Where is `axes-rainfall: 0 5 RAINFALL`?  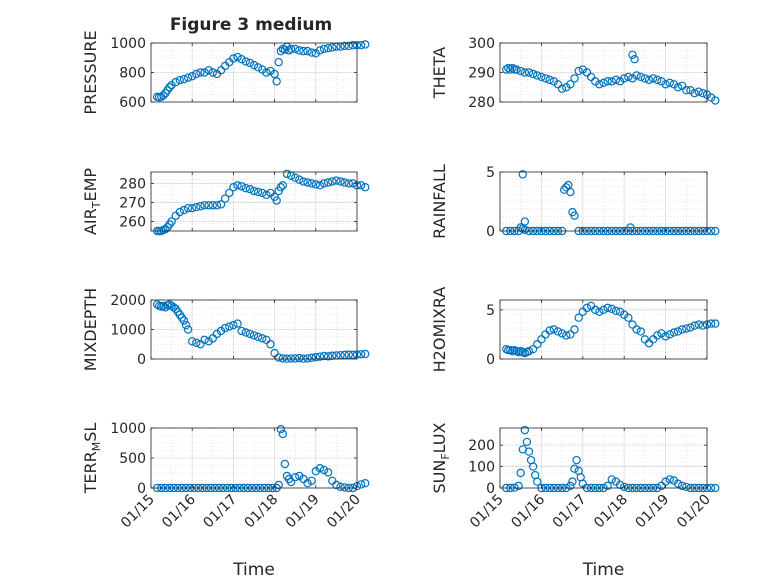
axes-rainfall: 0 5 RAINFALL is located at coordinates (575, 202).